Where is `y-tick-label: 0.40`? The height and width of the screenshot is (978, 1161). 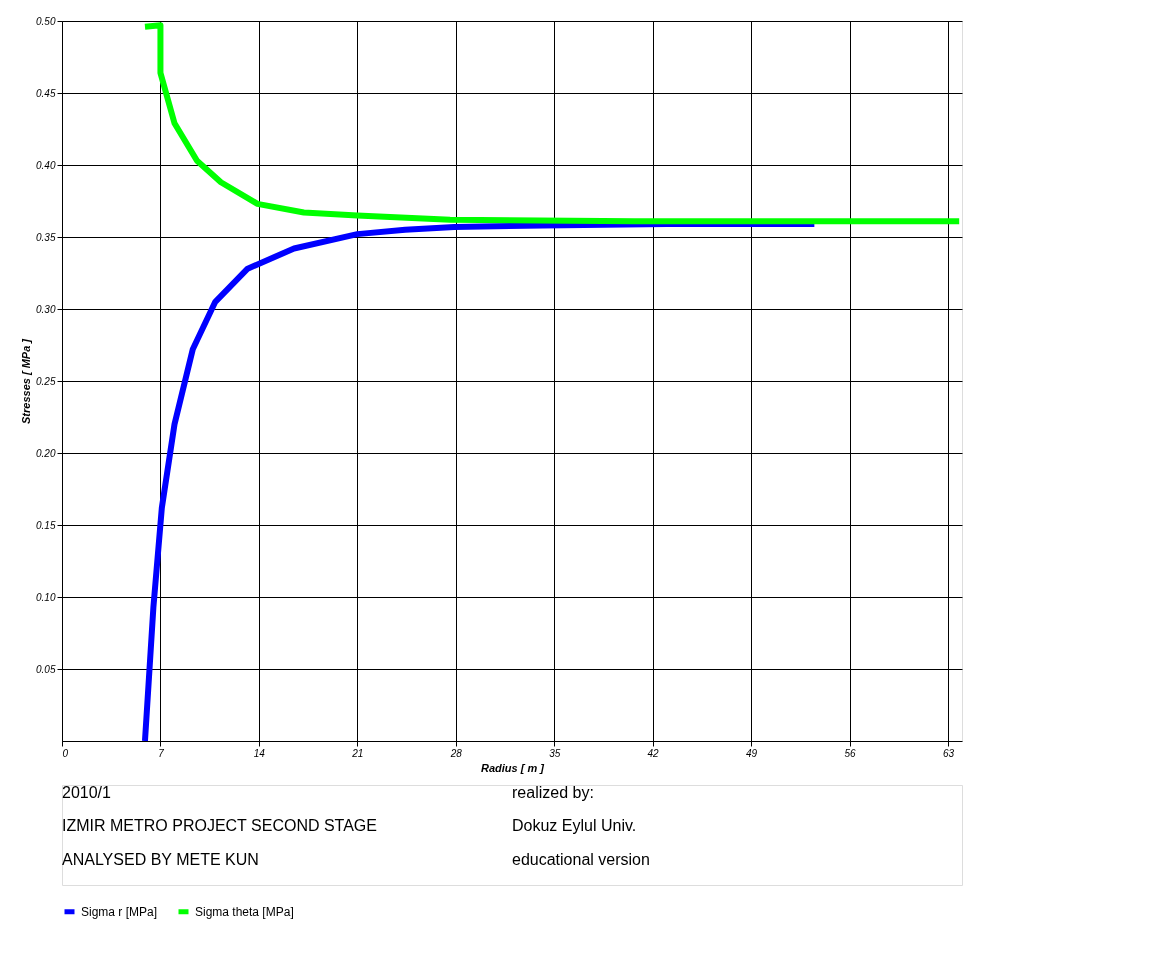
y-tick-label: 0.40 is located at coordinates (46, 165).